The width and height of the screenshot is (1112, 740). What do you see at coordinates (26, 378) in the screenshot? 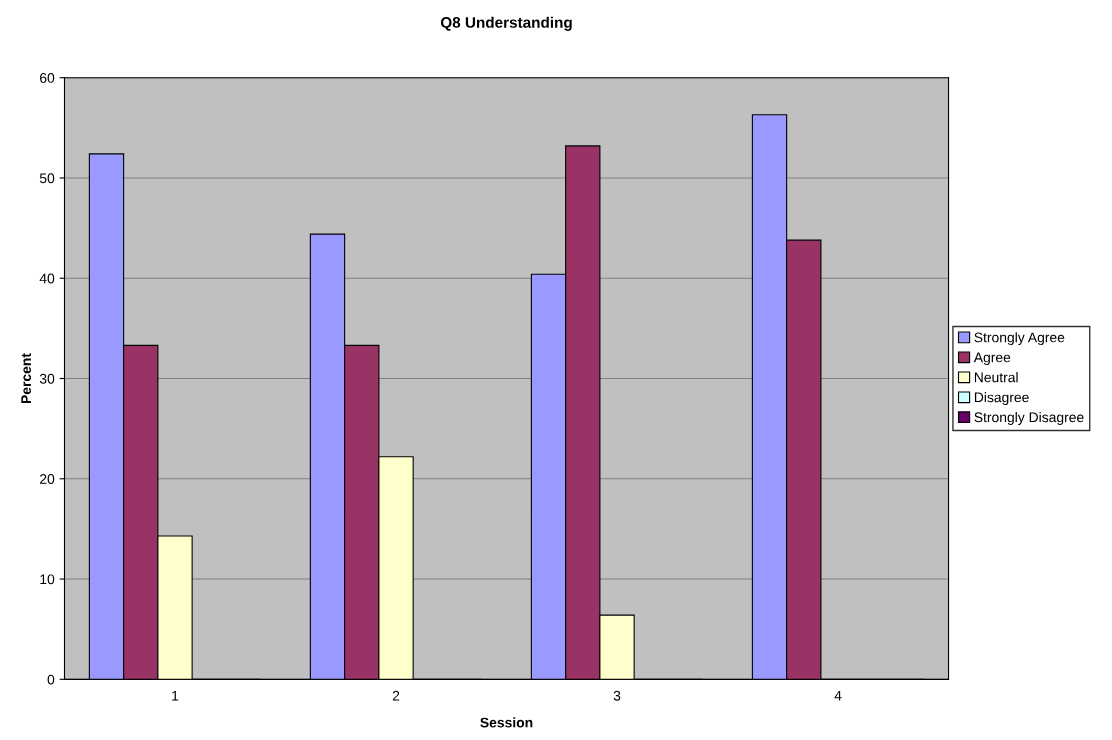
I see `y-axis-title: Percent` at bounding box center [26, 378].